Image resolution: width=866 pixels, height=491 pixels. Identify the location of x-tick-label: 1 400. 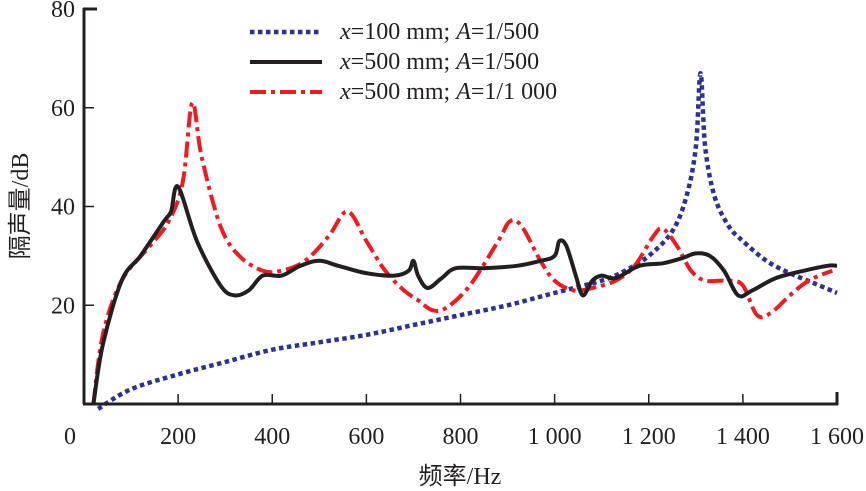
(743, 437).